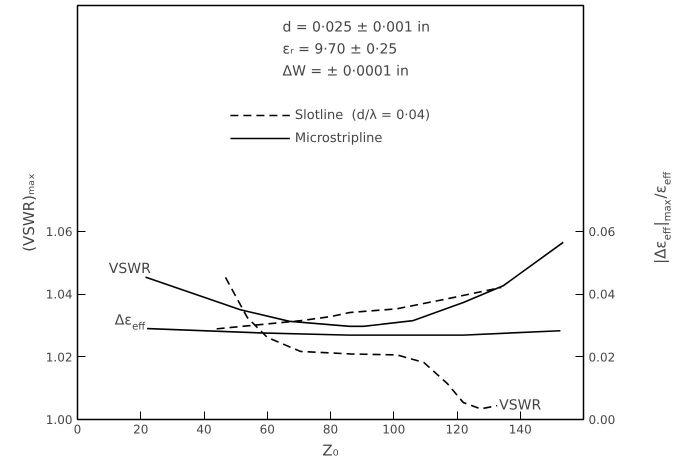 Image resolution: width=691 pixels, height=472 pixels. Describe the element at coordinates (394, 429) in the screenshot. I see `x-tick-label: 100` at that location.